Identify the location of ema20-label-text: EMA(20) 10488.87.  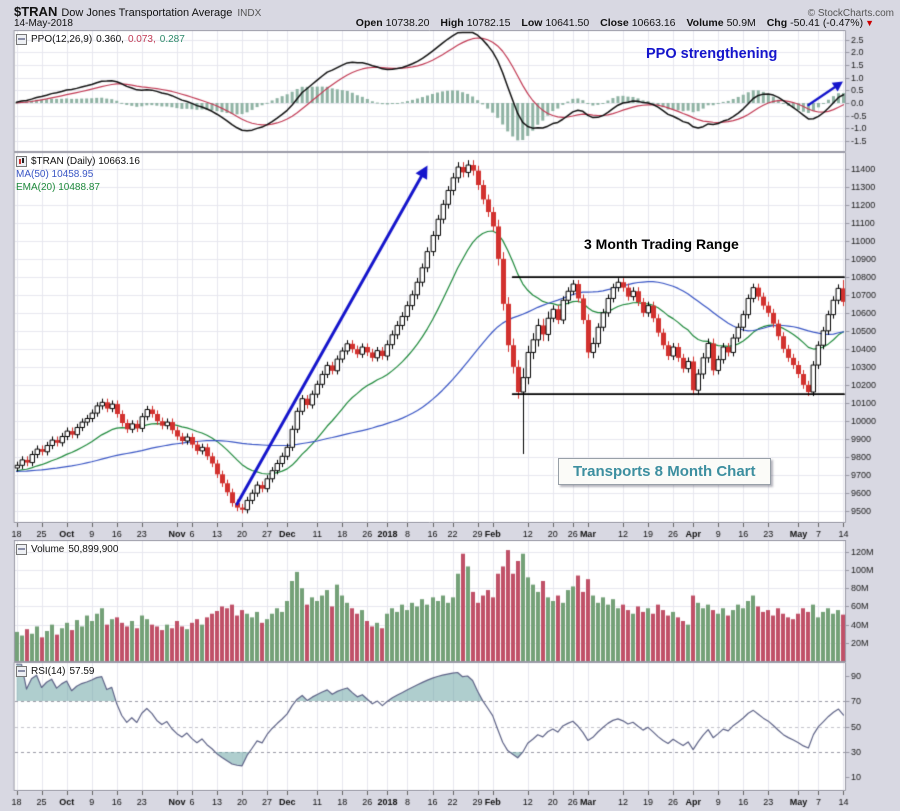
(58, 187).